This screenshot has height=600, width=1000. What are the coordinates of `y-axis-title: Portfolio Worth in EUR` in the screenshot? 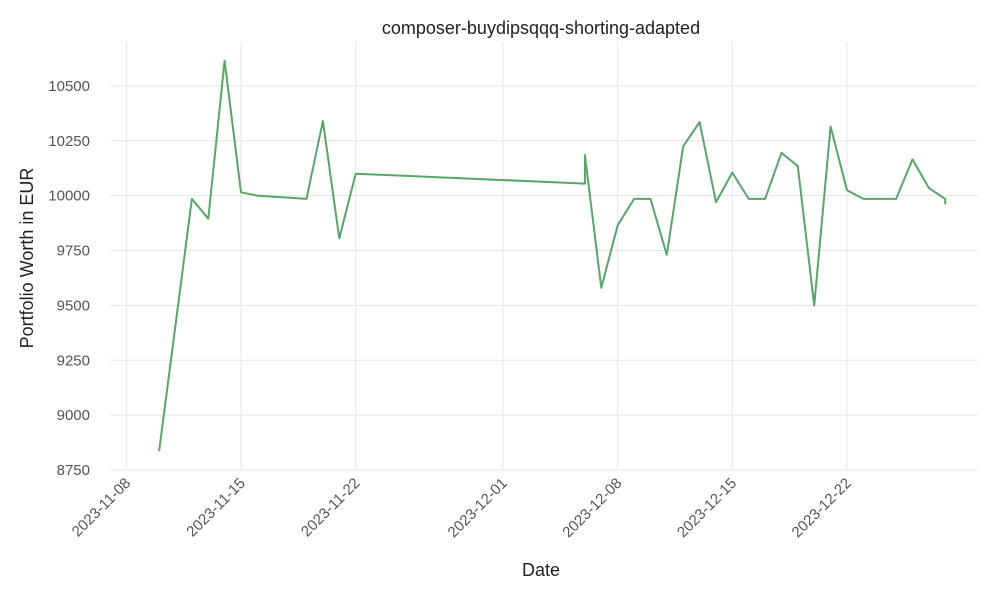 It's located at (27, 258).